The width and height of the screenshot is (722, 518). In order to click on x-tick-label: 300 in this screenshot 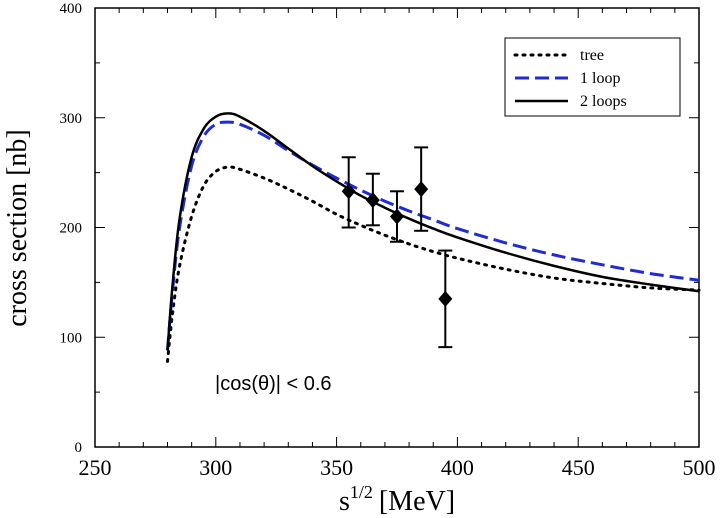, I will do `click(215, 467)`.